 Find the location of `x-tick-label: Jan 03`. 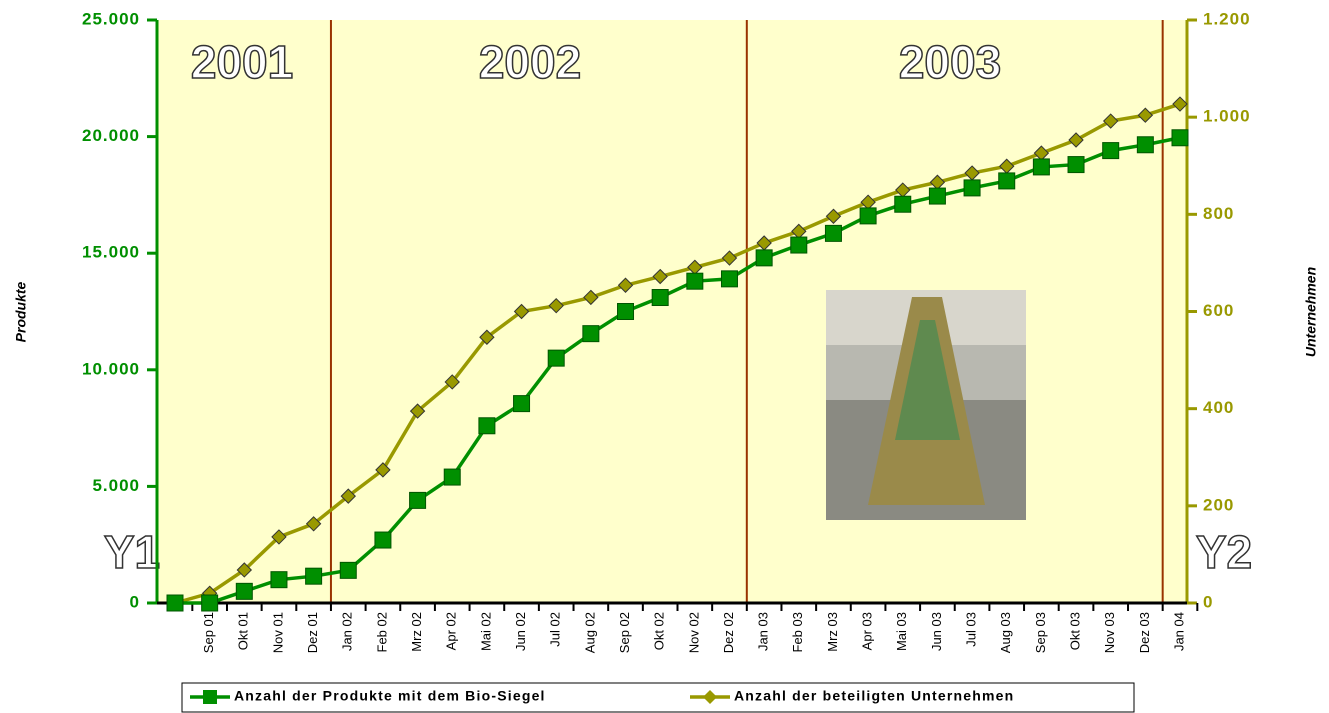

x-tick-label: Jan 03 is located at coordinates (763, 631).